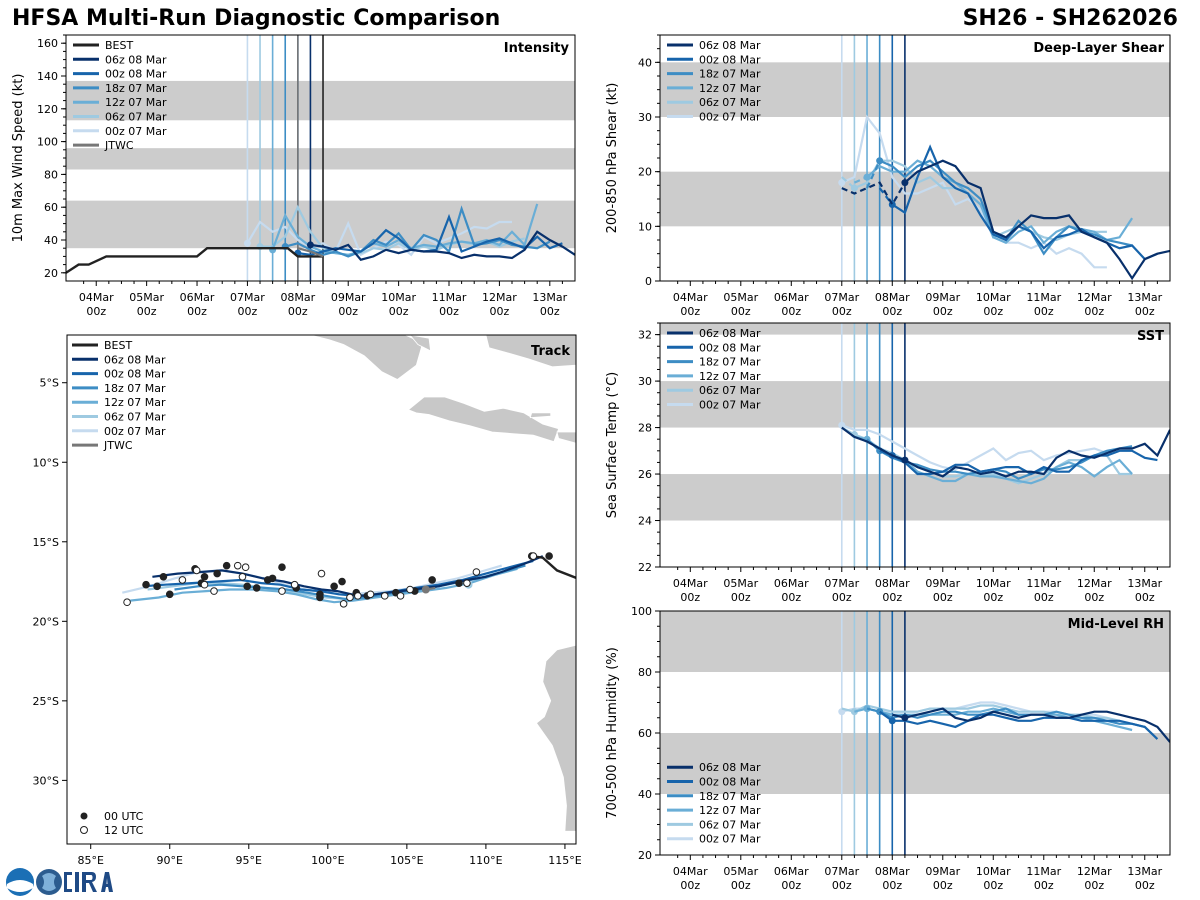  Describe the element at coordinates (612, 158) in the screenshot. I see `y-axis-label: 200-850 hPa Shear (kt)` at that location.